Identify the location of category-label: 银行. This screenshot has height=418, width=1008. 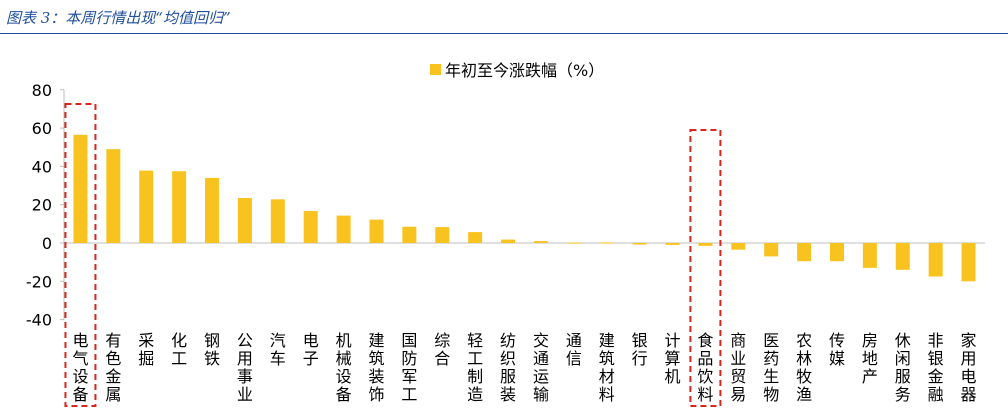
(640, 349).